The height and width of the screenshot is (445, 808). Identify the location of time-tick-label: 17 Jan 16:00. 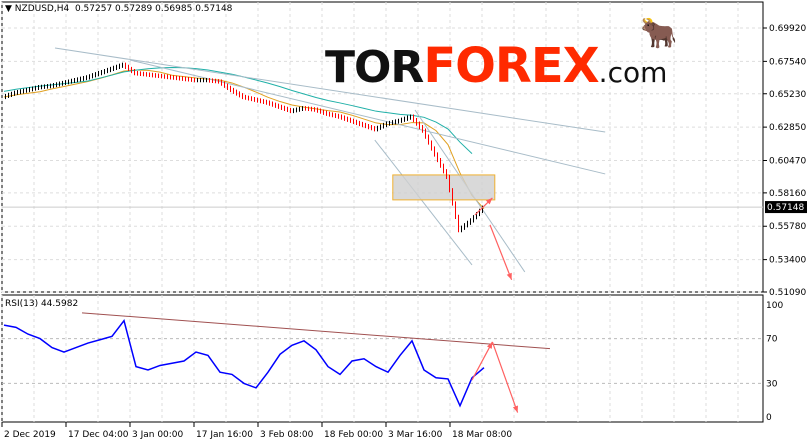
(224, 435).